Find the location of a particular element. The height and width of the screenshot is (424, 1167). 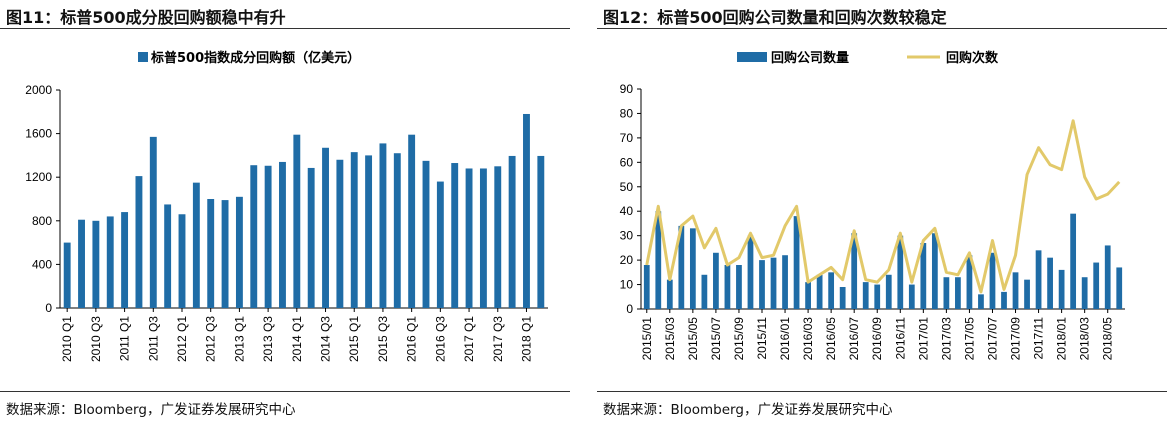

x-tick-label: 2016/09 is located at coordinates (877, 339).